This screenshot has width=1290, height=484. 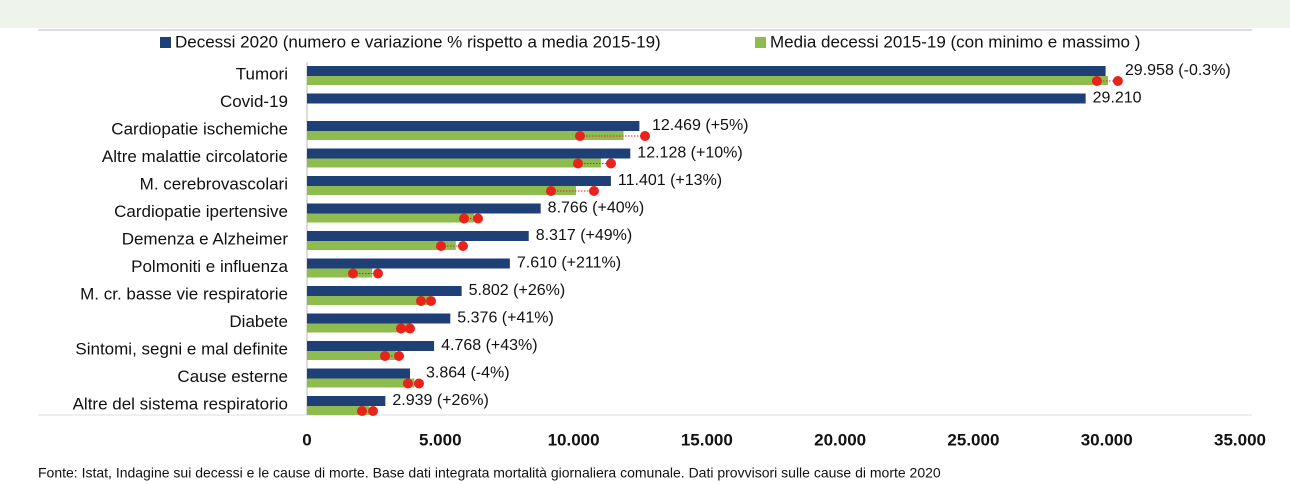 I want to click on category-label: Tumori, so click(x=262, y=73).